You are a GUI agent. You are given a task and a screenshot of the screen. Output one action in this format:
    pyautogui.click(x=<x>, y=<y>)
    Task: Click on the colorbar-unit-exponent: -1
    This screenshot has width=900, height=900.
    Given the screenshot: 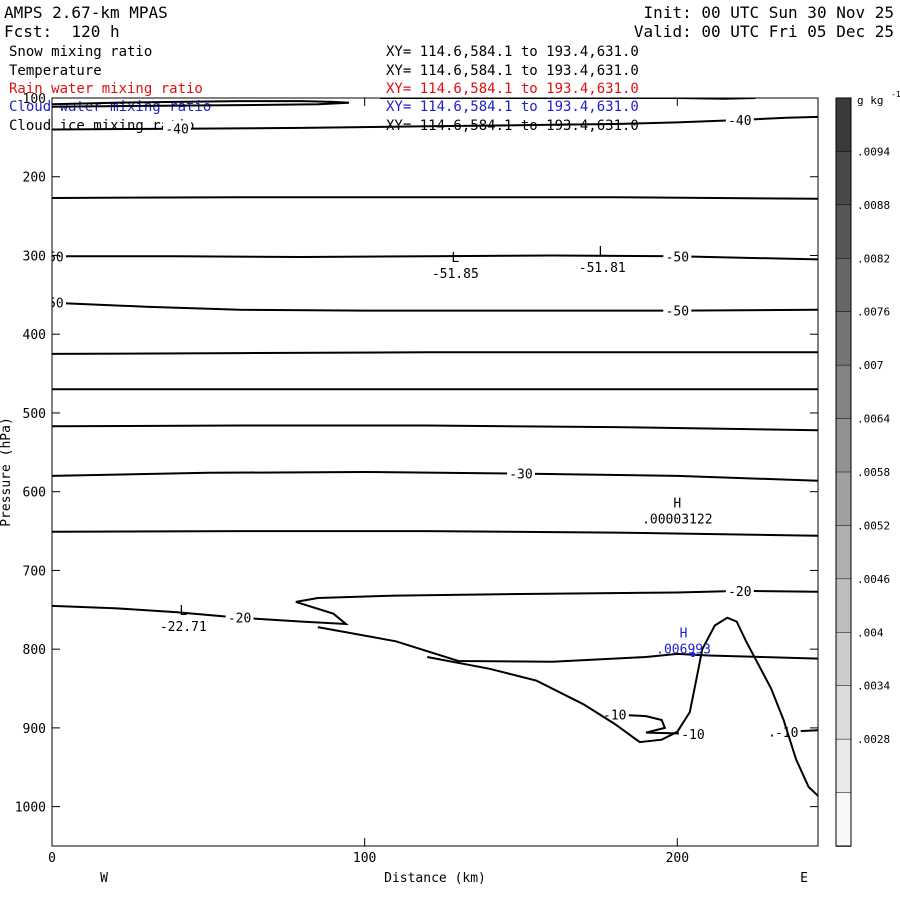 What is the action you would take?
    pyautogui.click(x=895, y=94)
    